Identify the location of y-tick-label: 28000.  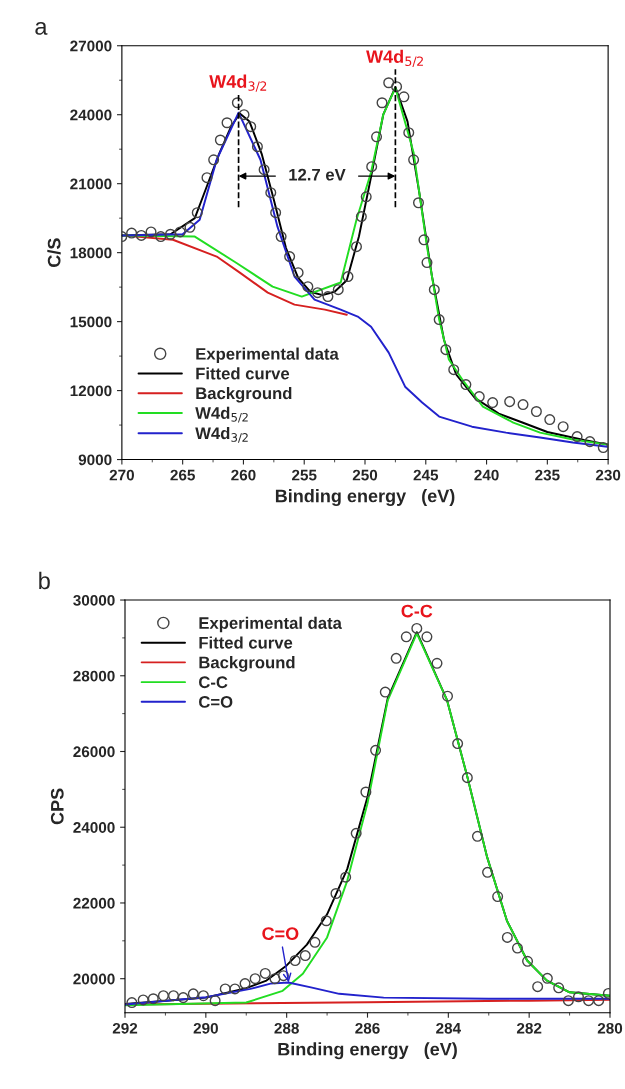
(94, 676).